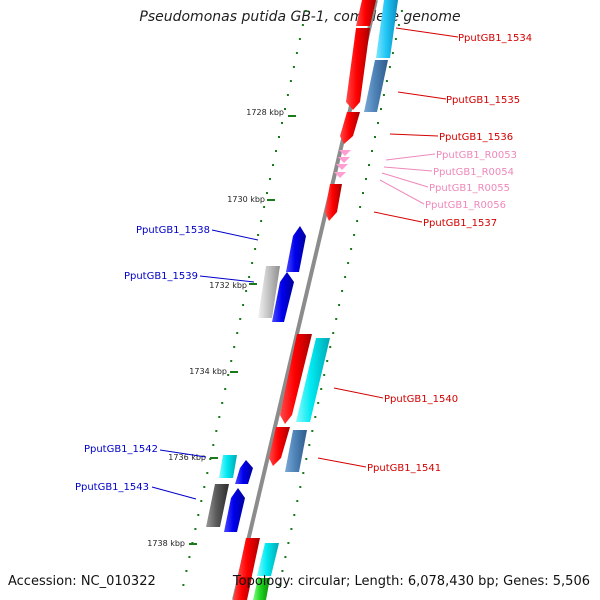 The height and width of the screenshot is (600, 600). I want to click on label-gene-1537: PputGB1_1537, so click(460, 223).